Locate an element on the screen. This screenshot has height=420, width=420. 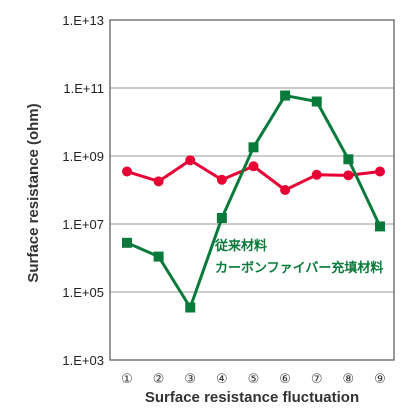
y-tick-label: 1.E+03 is located at coordinates (83, 360).